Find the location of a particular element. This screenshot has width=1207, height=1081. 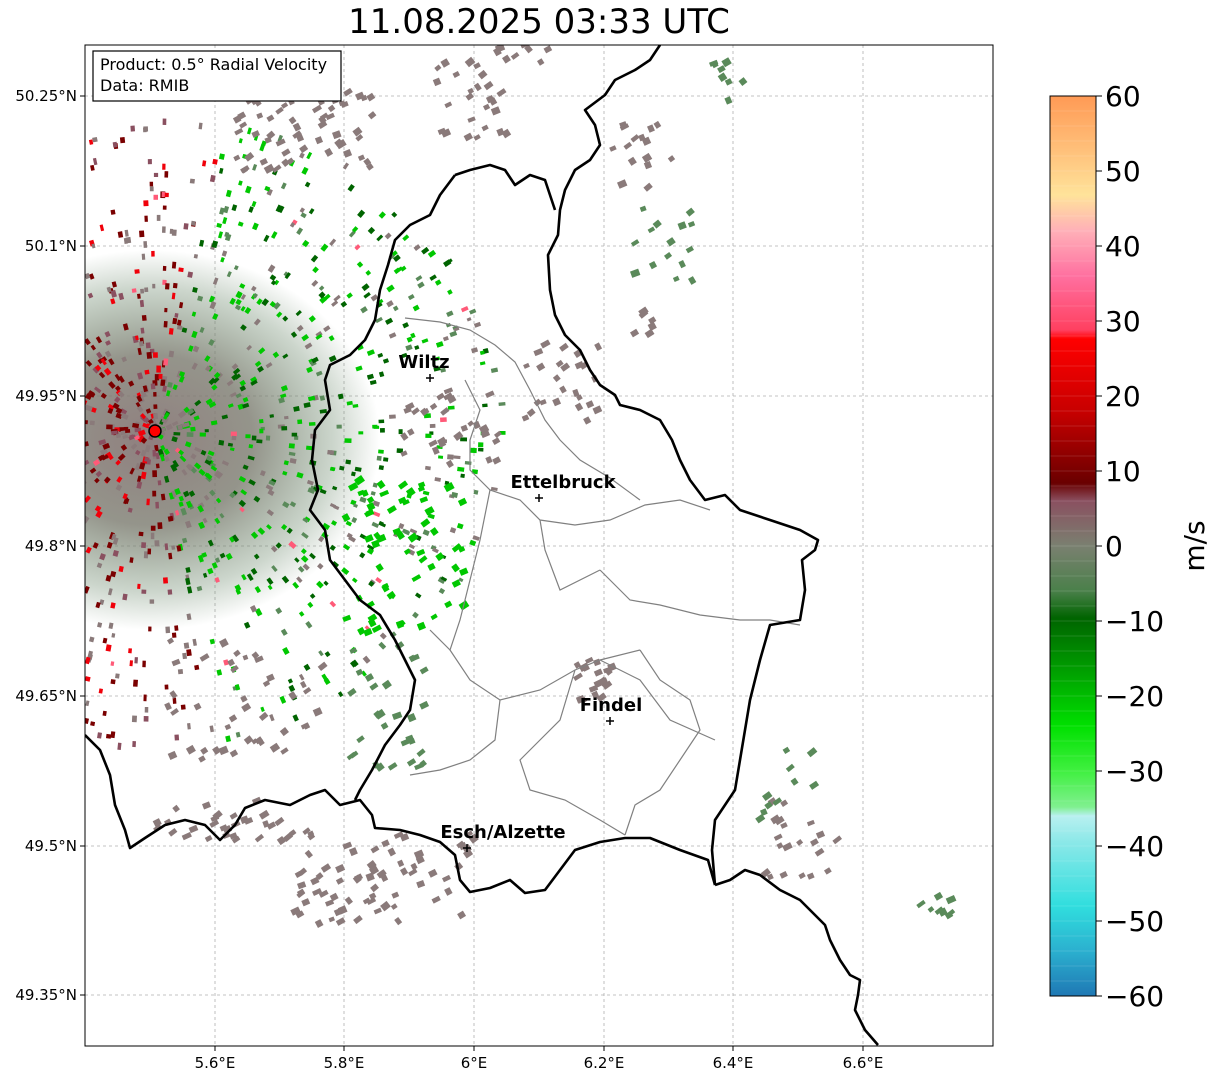

lon-label: 6.2°E is located at coordinates (604, 1063).